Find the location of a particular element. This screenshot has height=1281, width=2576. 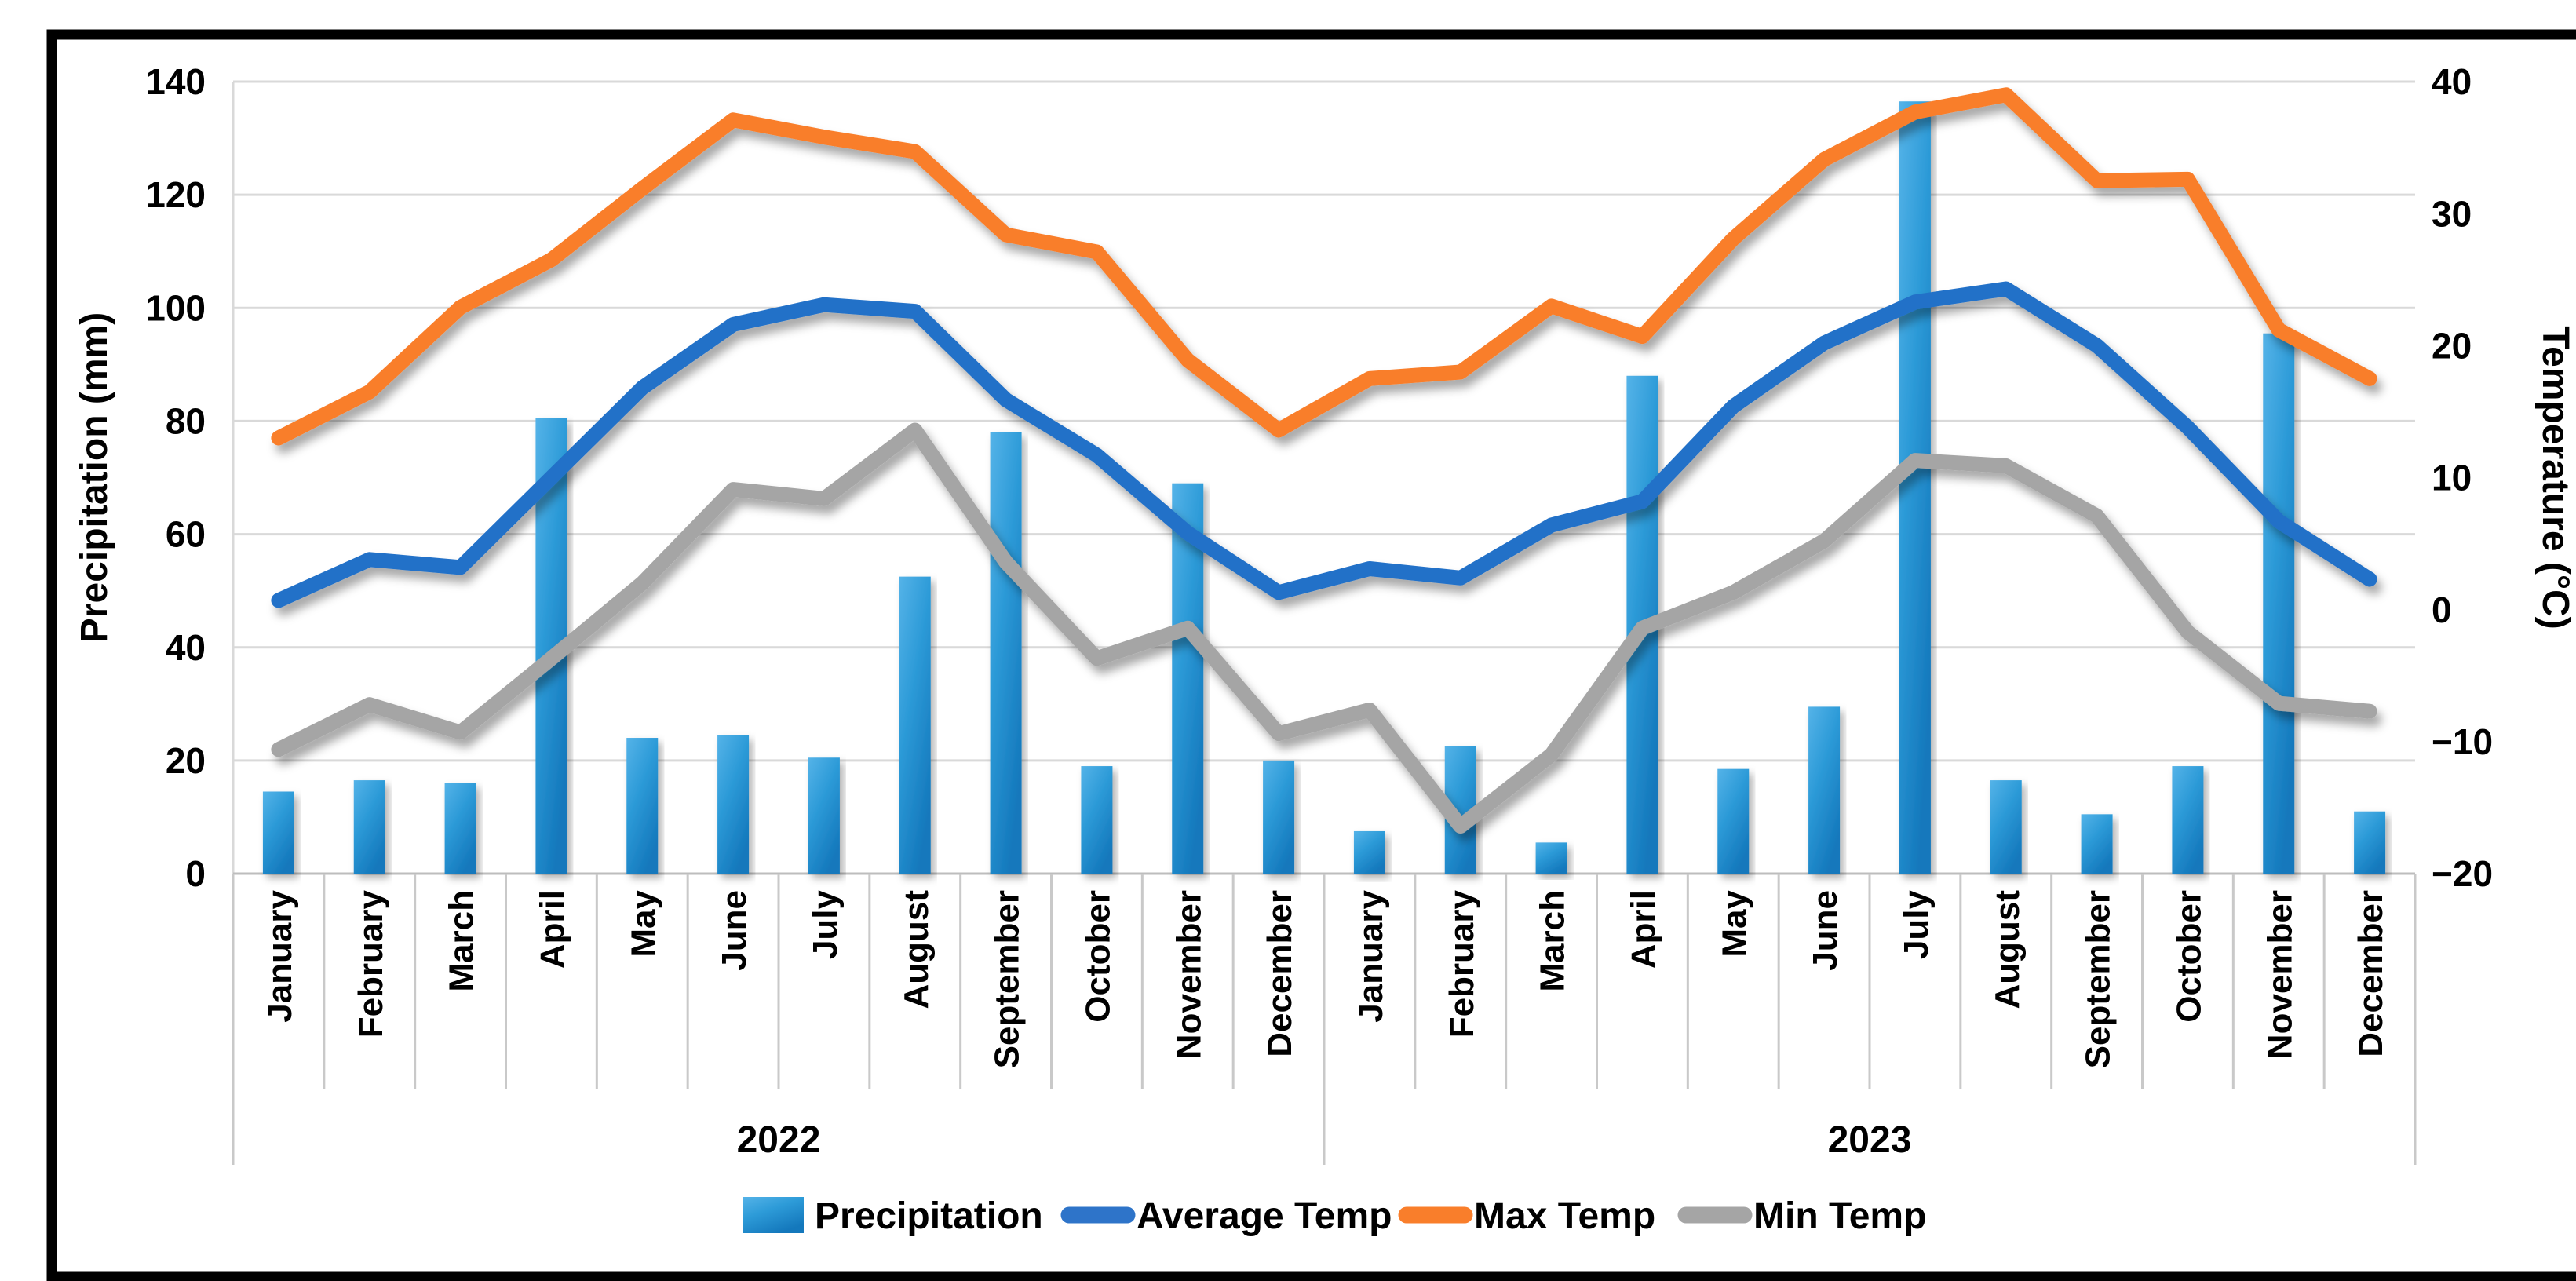

right-axis-tick-label: 10 is located at coordinates (2452, 478).